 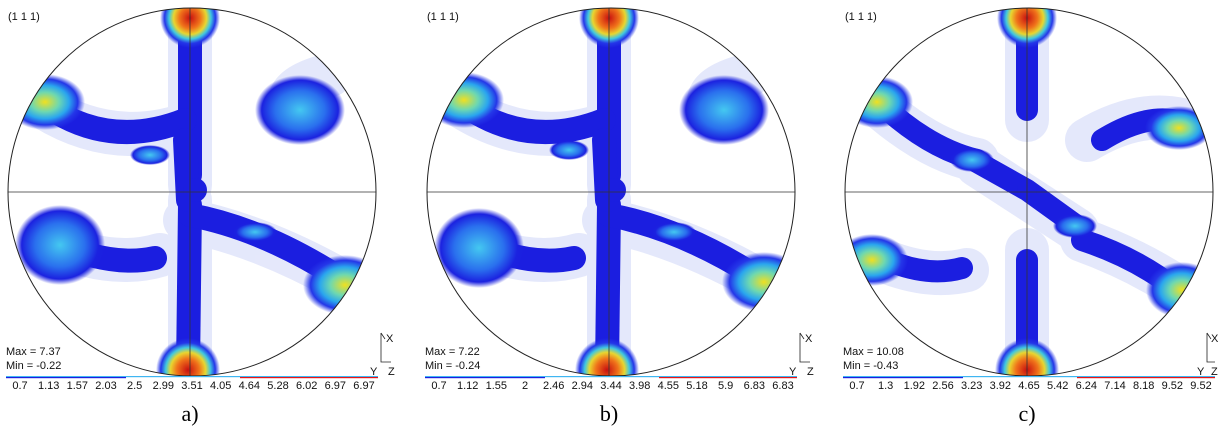 I want to click on color-scale-tick: 1.3, so click(x=886, y=386).